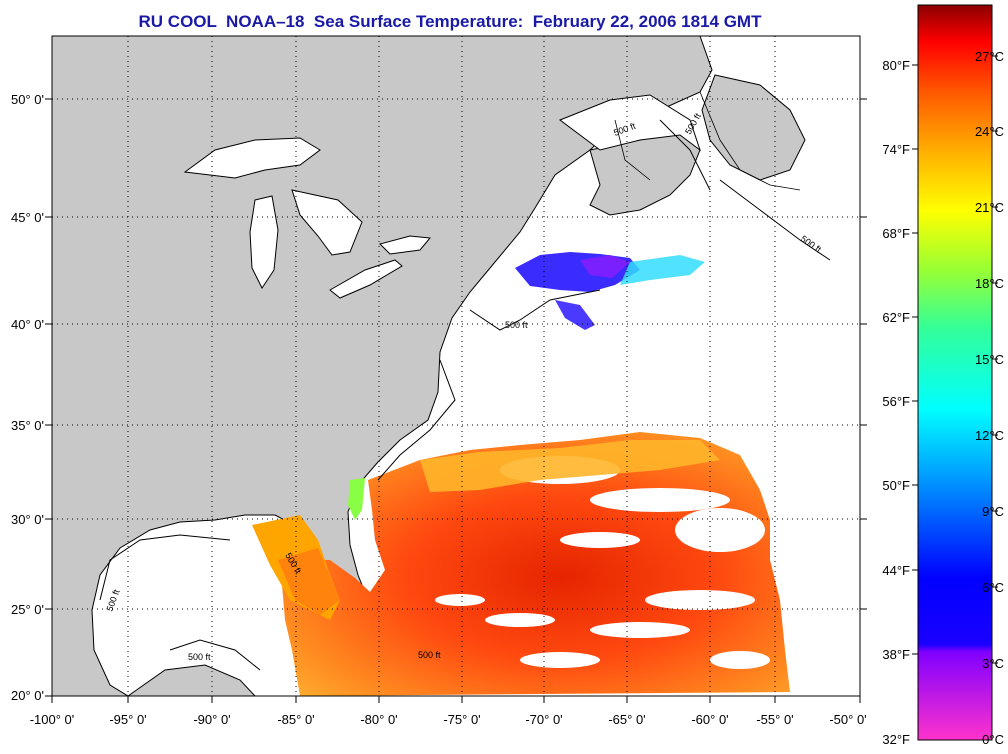 The image size is (1008, 754). What do you see at coordinates (896, 317) in the screenshot?
I see `fahrenheit-label: 62°F` at bounding box center [896, 317].